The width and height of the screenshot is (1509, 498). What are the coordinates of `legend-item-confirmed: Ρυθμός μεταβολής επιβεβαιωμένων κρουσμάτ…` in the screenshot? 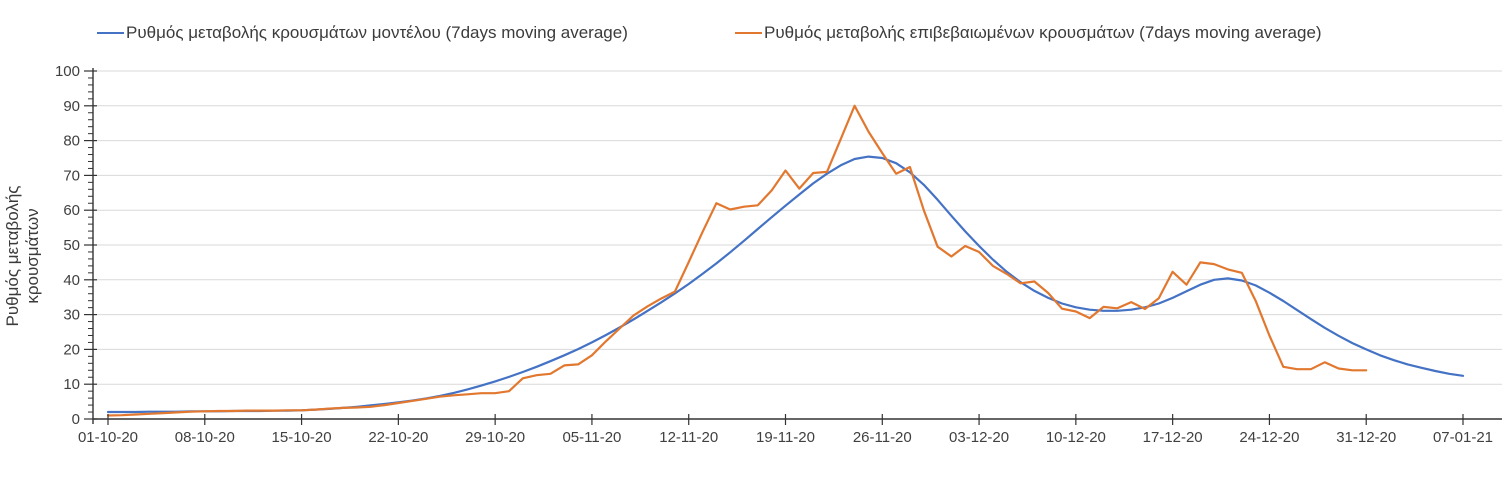 It's located at (1028, 33).